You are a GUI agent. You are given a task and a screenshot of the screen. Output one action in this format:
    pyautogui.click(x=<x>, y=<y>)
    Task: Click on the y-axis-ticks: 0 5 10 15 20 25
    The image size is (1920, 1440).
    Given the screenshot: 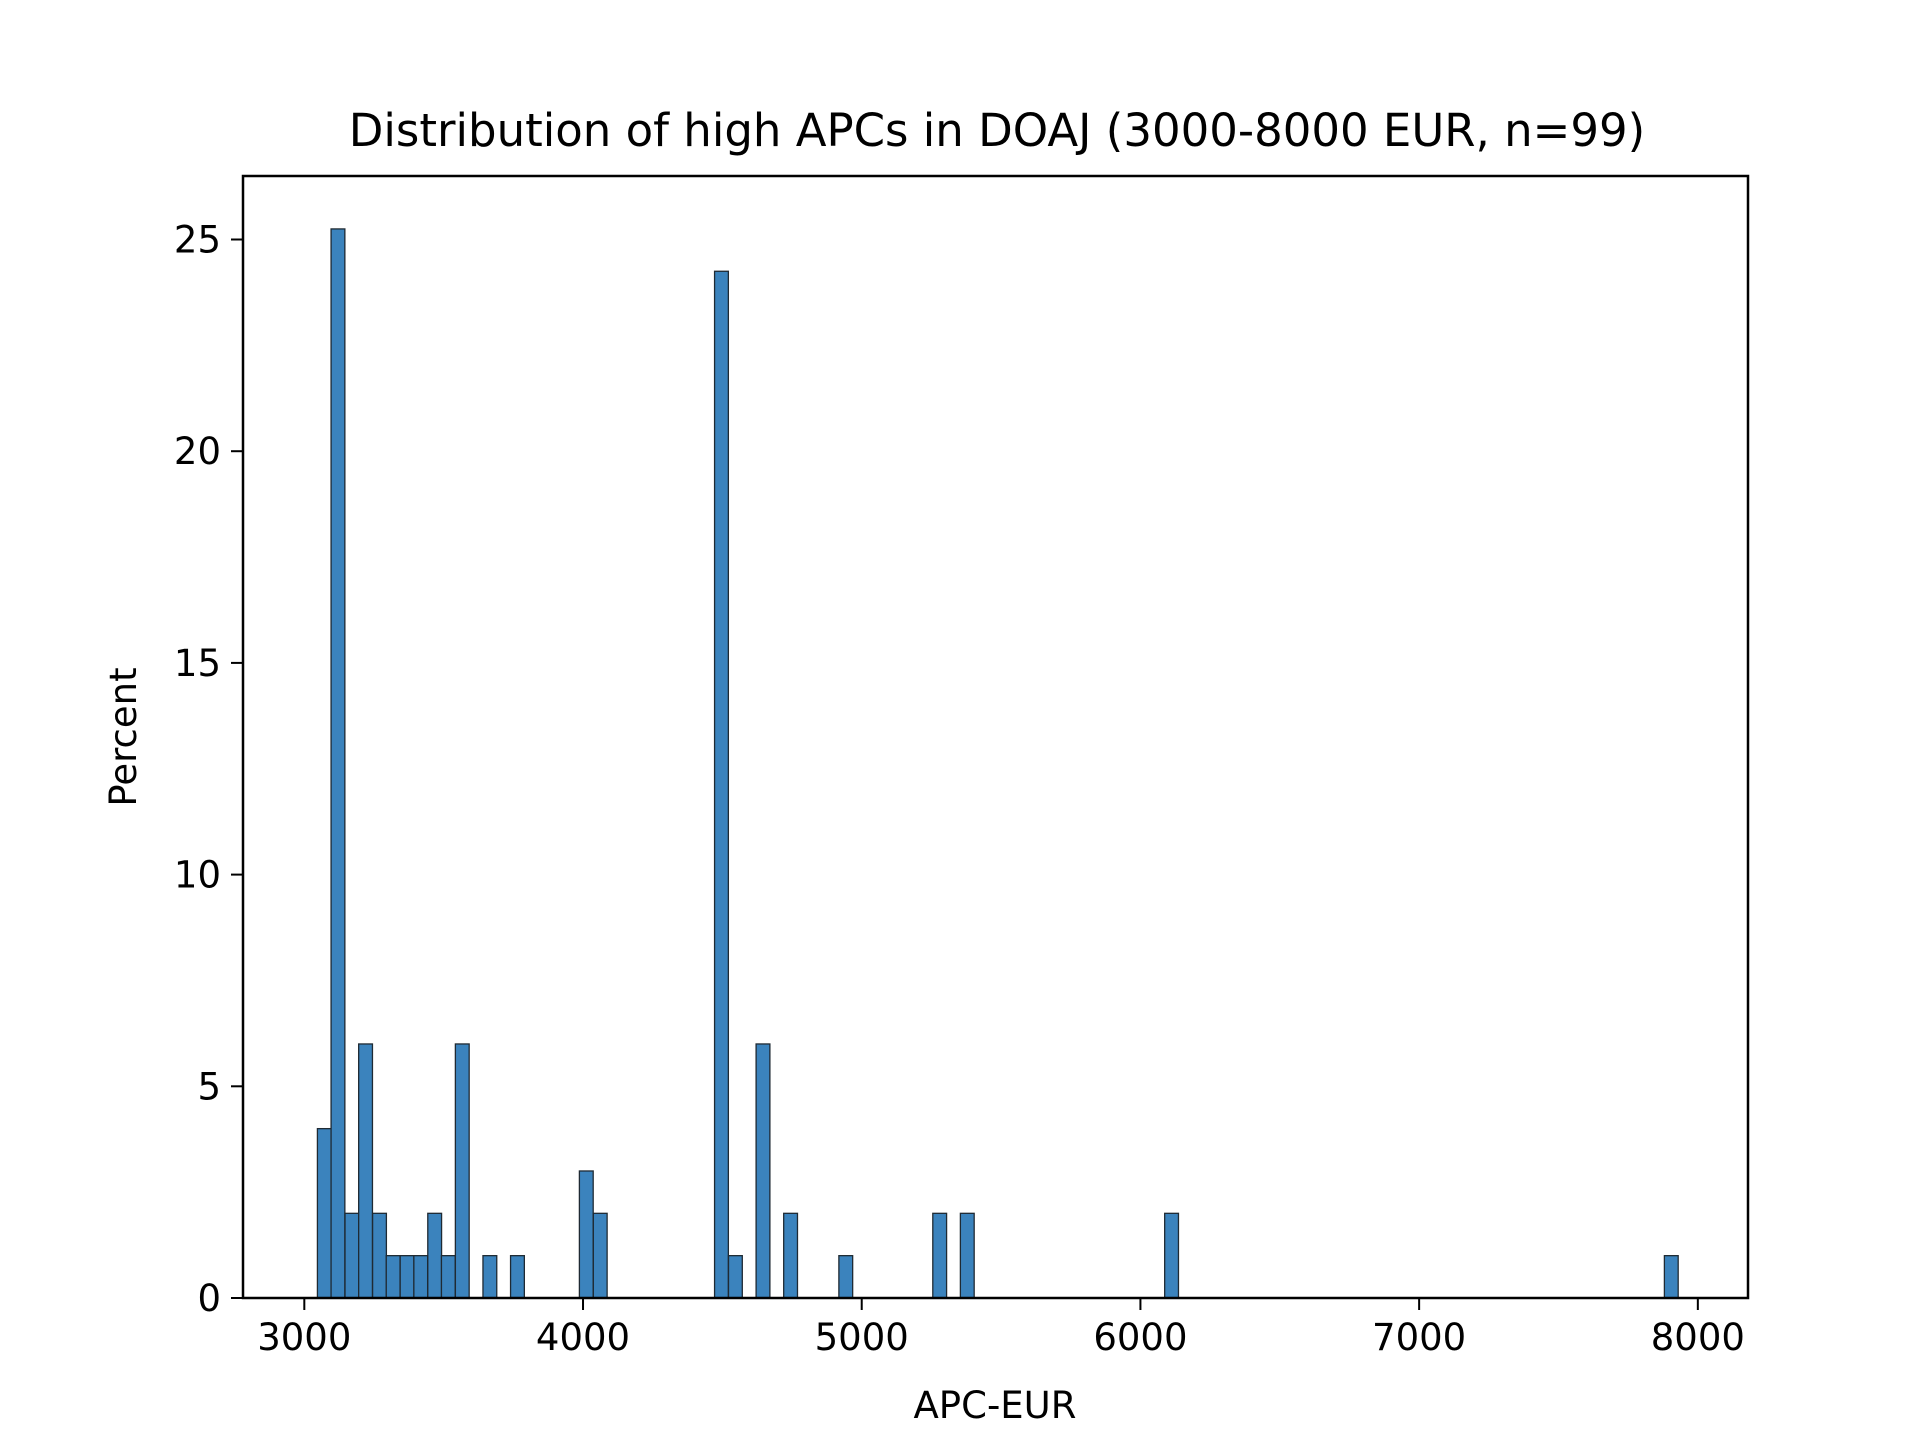 What is the action you would take?
    pyautogui.click(x=208, y=769)
    